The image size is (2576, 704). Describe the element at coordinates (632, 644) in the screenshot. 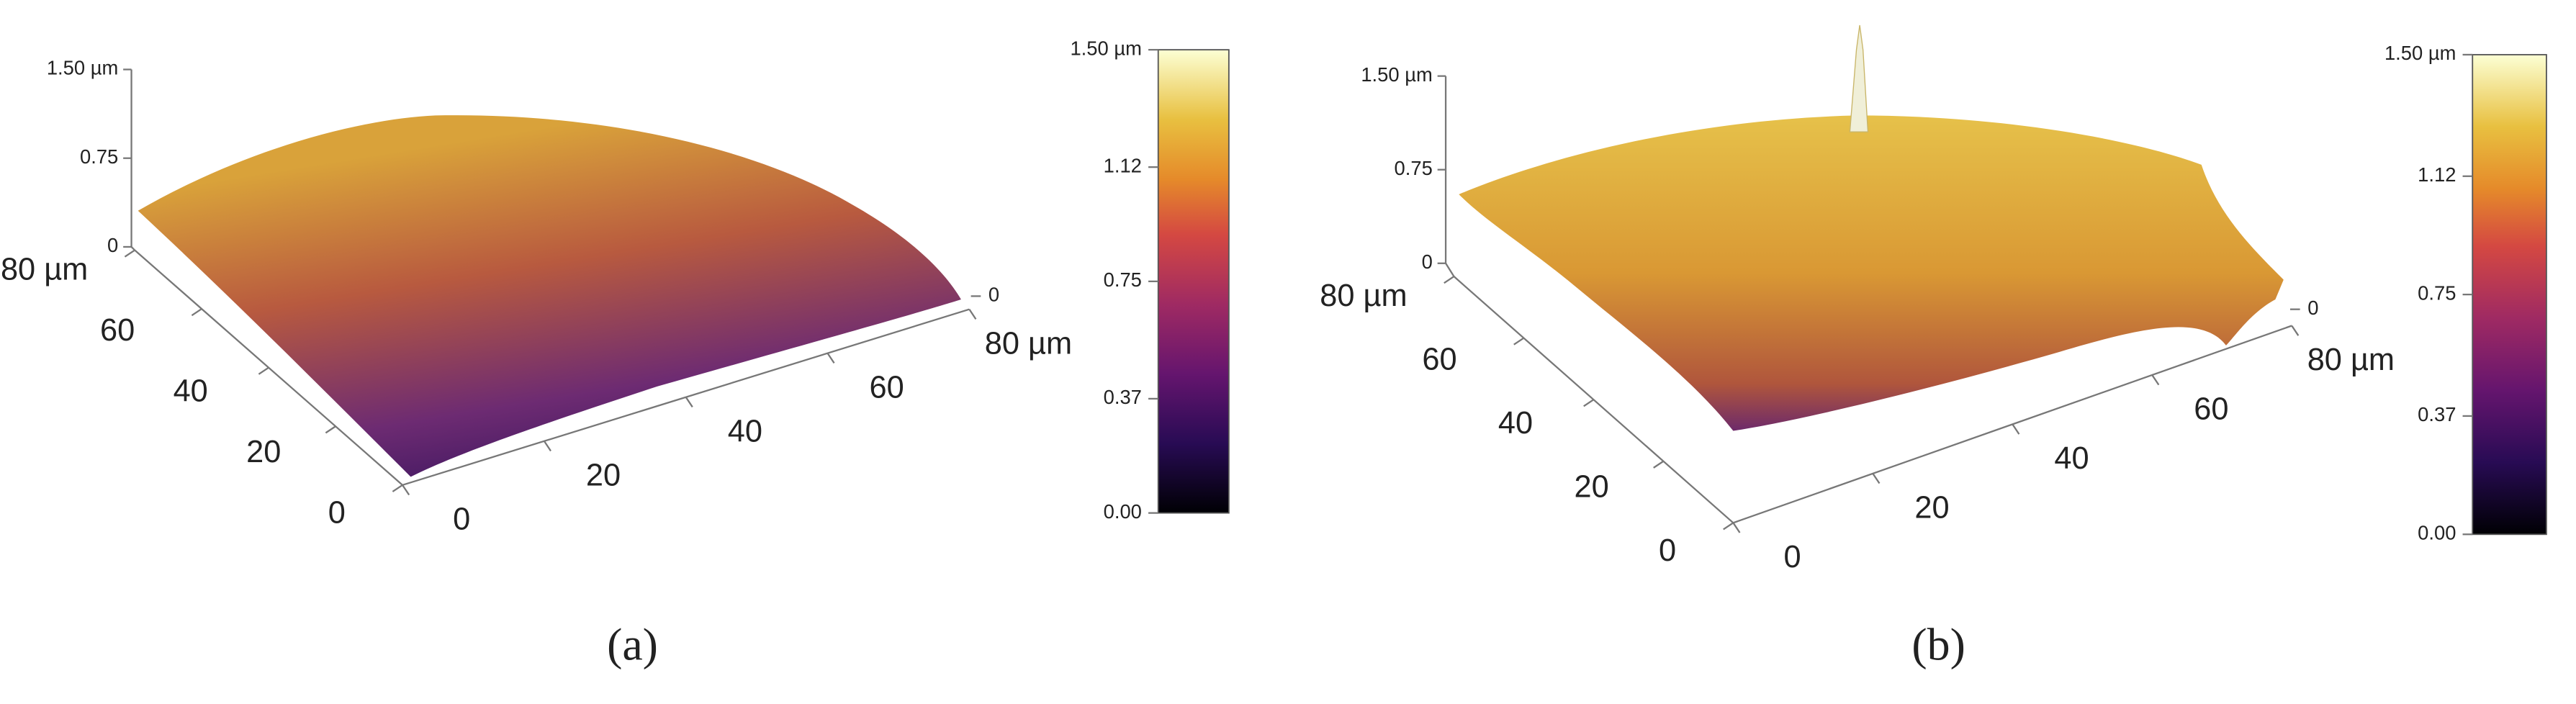

I see `panel-caption: (a)` at that location.